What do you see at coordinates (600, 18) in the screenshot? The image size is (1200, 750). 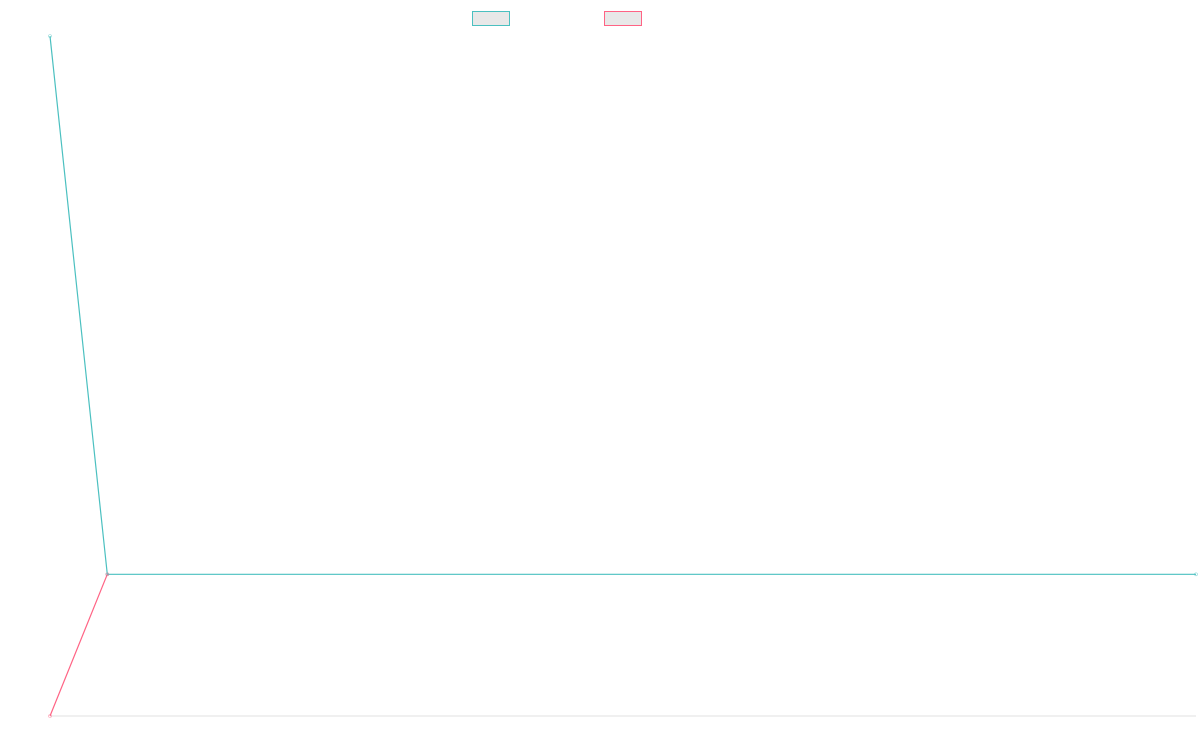 I see `legend` at bounding box center [600, 18].